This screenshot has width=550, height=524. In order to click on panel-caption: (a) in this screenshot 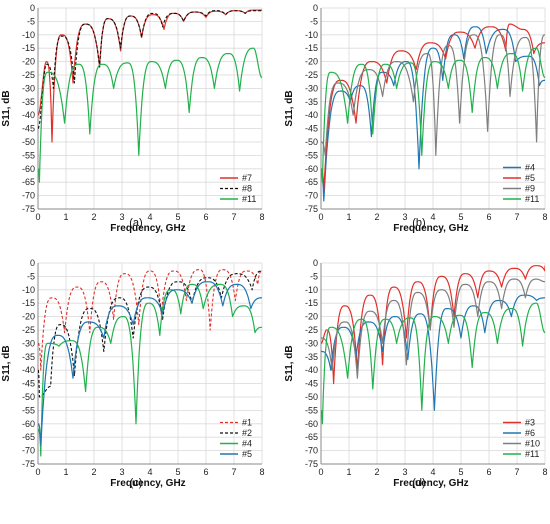, I will do `click(135, 223)`.